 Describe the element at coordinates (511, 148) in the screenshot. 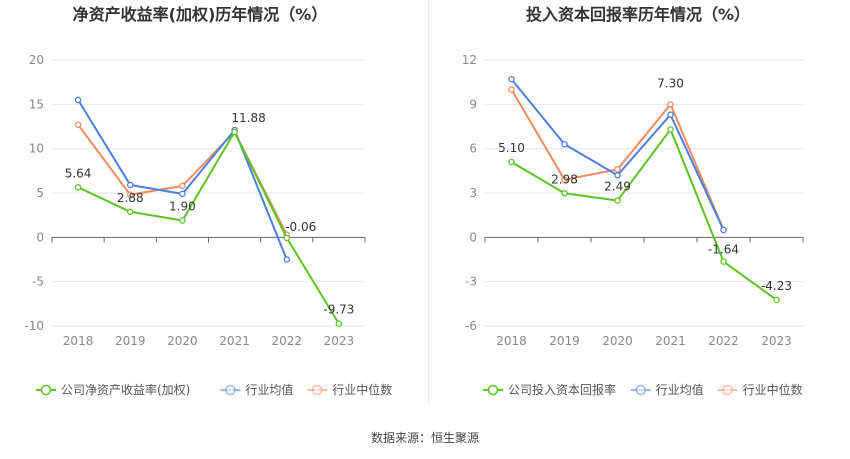

I see `data-label: 5.10` at that location.